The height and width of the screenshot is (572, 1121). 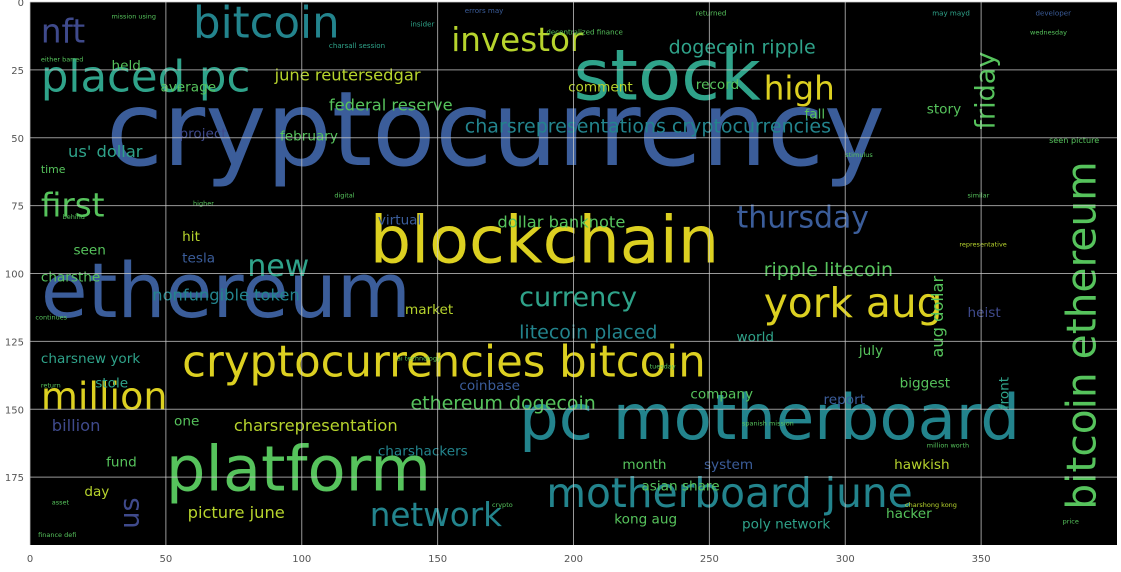 What do you see at coordinates (89, 250) in the screenshot?
I see `word-seen: seen` at bounding box center [89, 250].